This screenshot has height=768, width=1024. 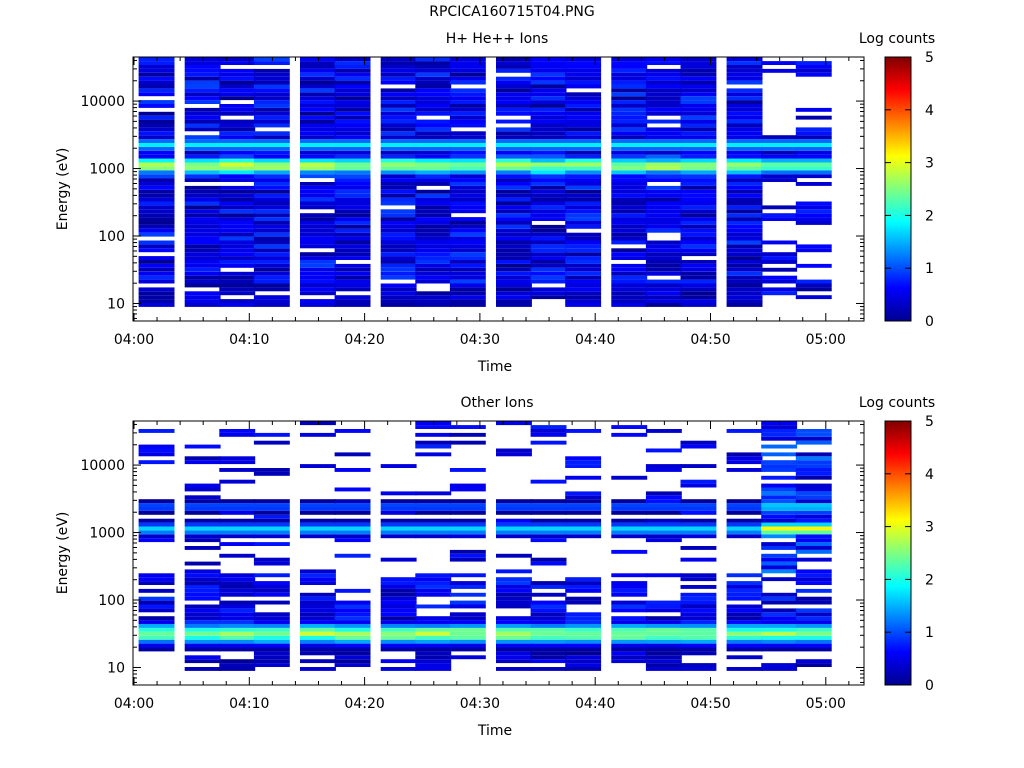 What do you see at coordinates (929, 216) in the screenshot?
I see `colorbar-tick-label: 2` at bounding box center [929, 216].